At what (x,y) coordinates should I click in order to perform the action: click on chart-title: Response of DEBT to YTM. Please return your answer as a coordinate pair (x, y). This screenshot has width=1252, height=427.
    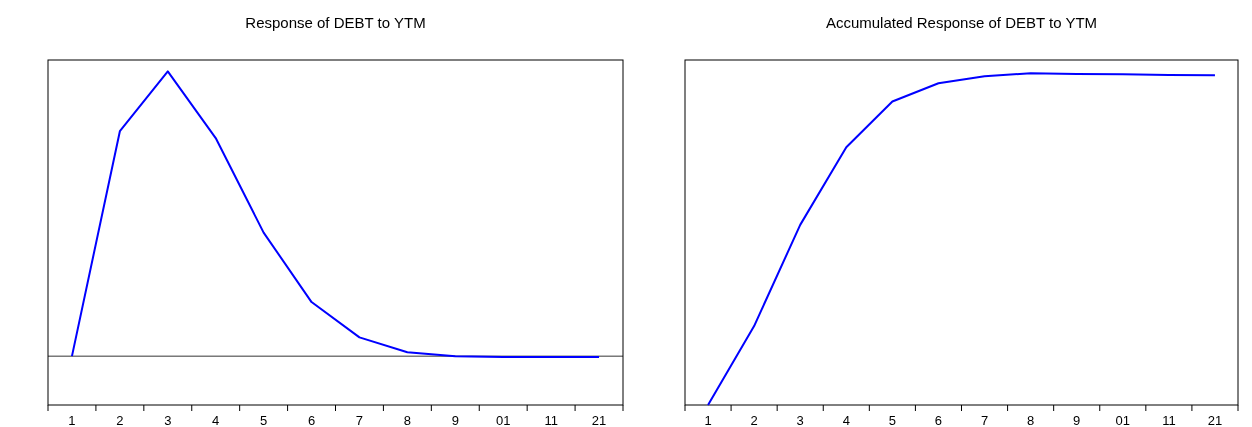
    Looking at the image, I should click on (335, 22).